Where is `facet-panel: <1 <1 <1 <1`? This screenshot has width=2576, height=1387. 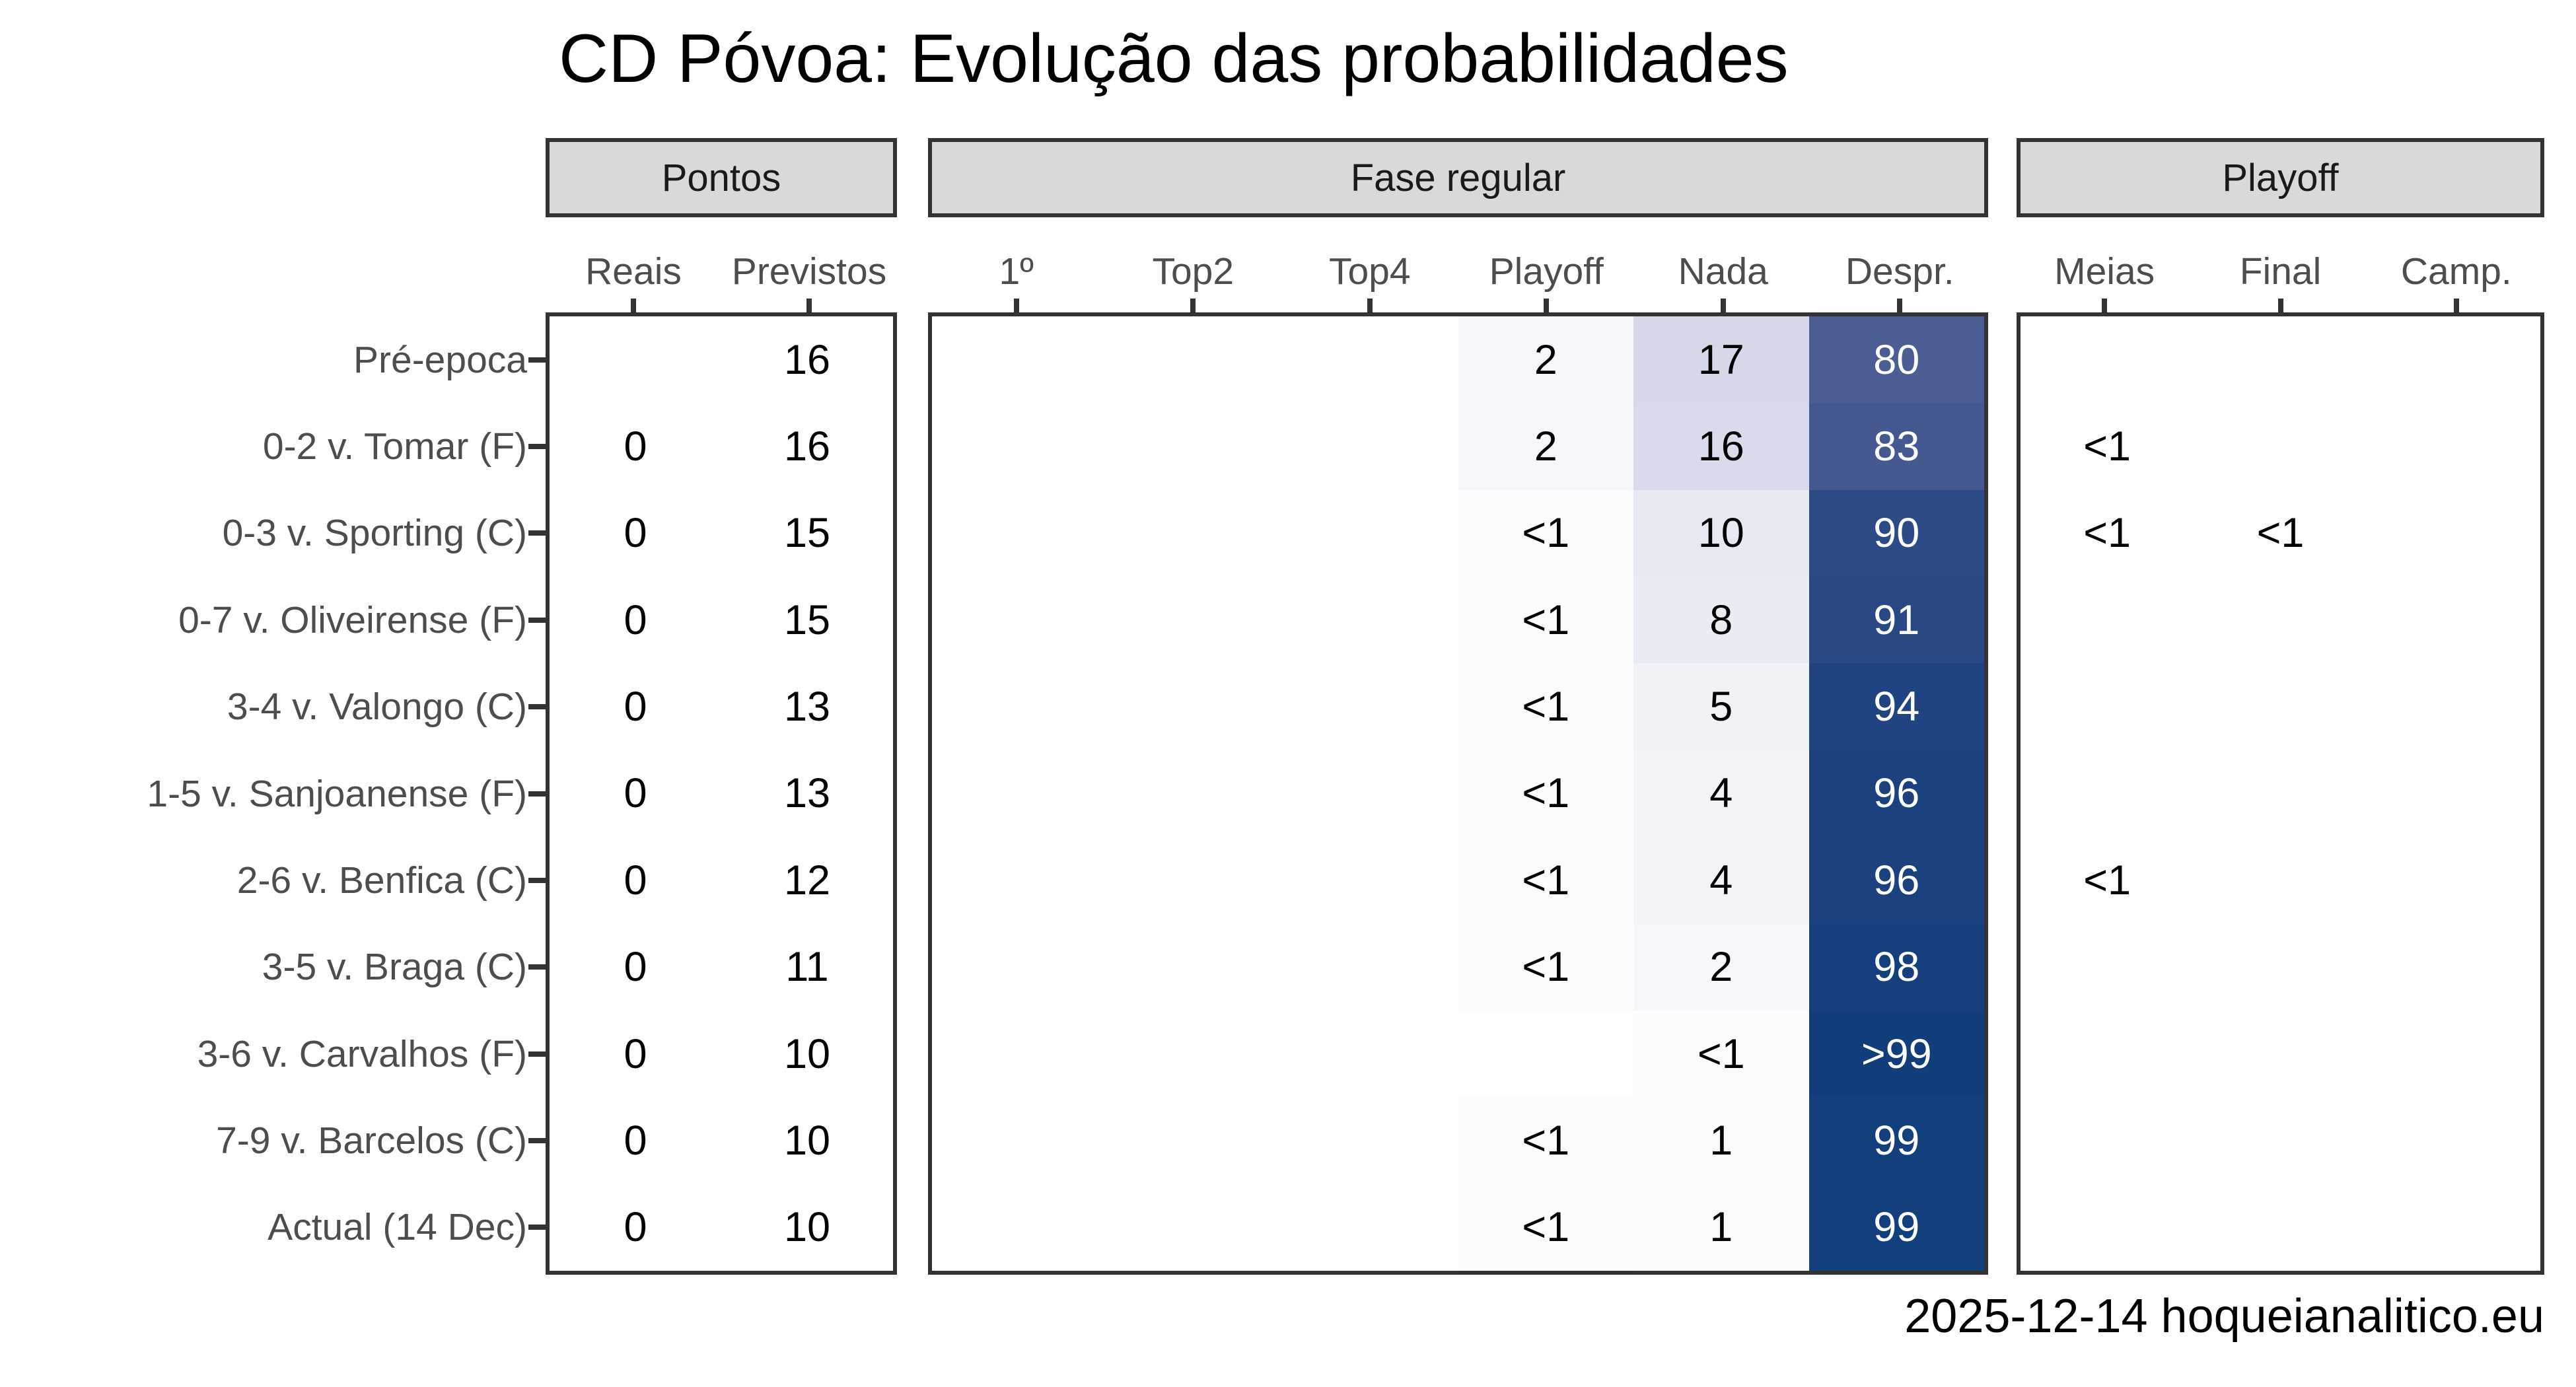 facet-panel: <1 <1 <1 <1 is located at coordinates (2281, 793).